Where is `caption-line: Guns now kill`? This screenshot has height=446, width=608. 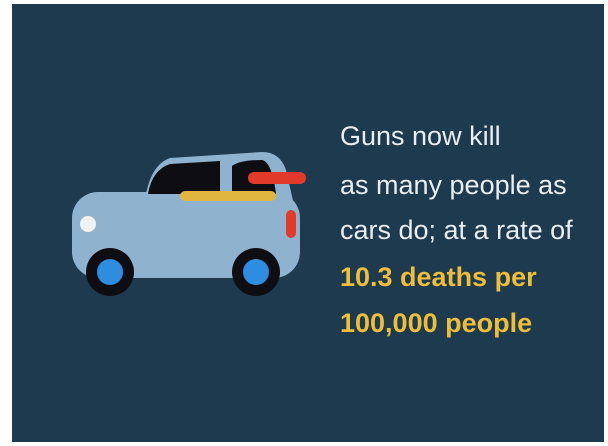 caption-line: Guns now kill is located at coordinates (420, 136).